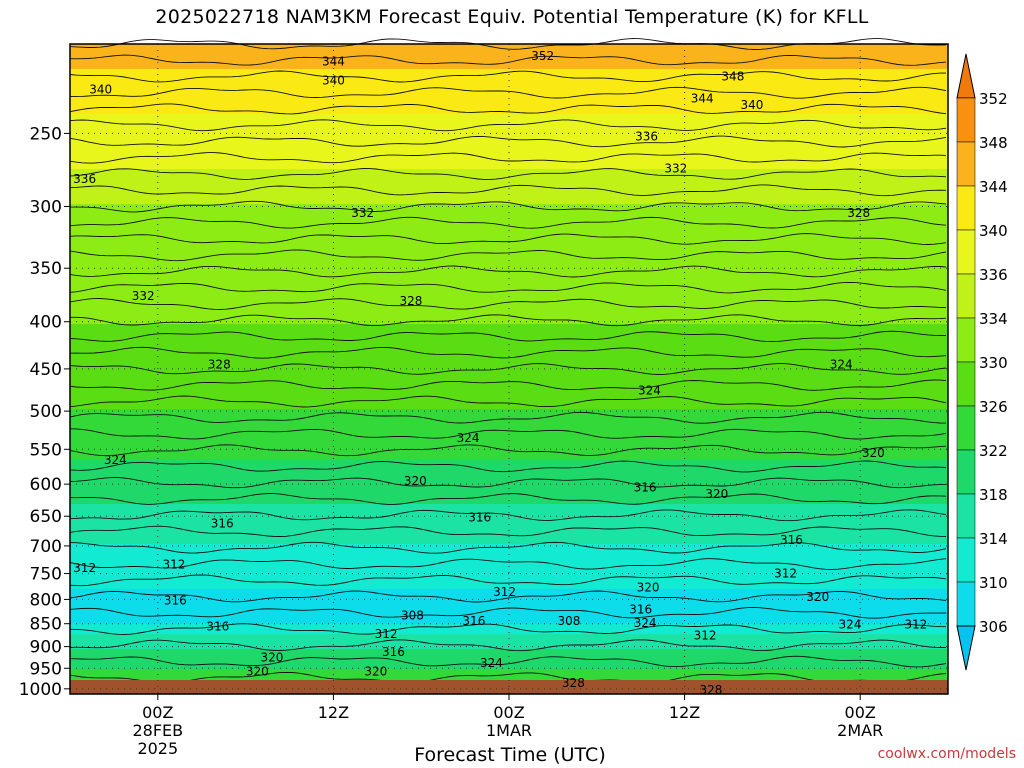 The width and height of the screenshot is (1024, 768). I want to click on y-tick-label: 950, so click(46, 669).